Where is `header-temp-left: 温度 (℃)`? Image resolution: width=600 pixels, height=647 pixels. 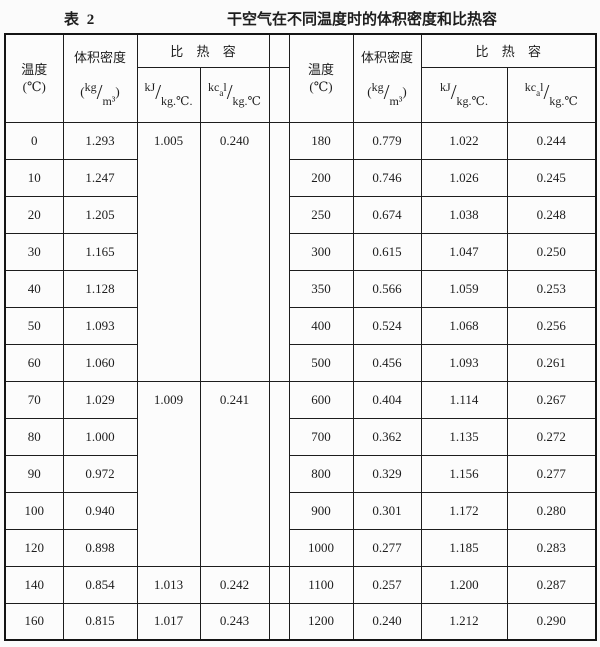
header-temp-left: 温度 (℃) is located at coordinates (34, 78).